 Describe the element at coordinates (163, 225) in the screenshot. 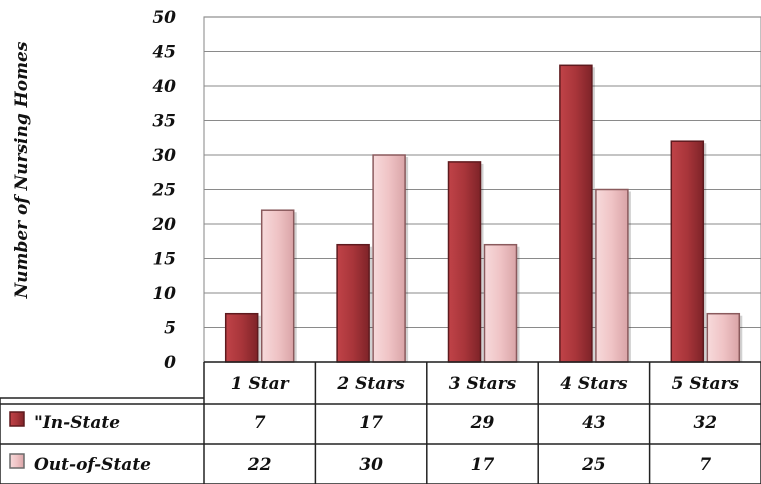

I see `y-tick-label: 20` at that location.